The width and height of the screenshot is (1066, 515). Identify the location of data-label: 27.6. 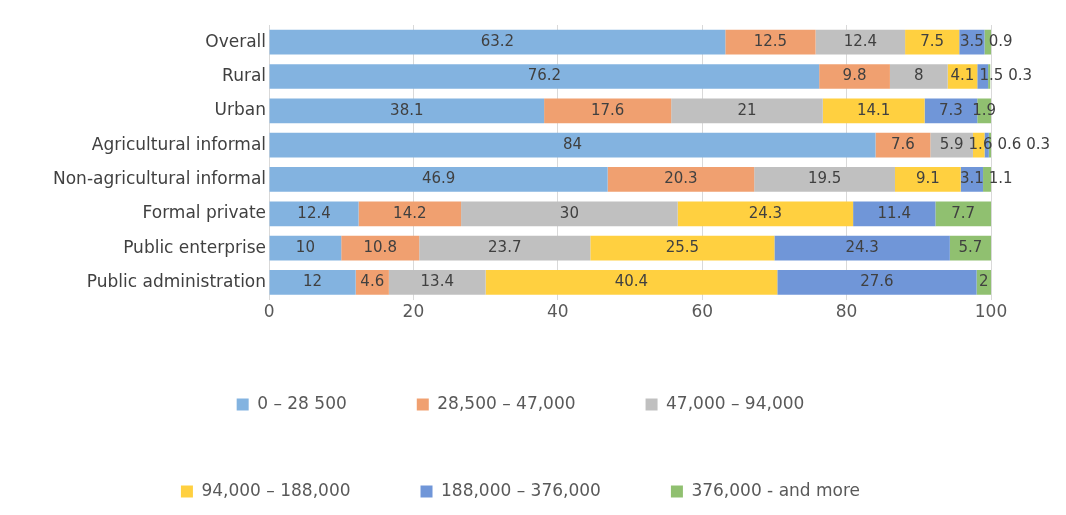
(877, 281).